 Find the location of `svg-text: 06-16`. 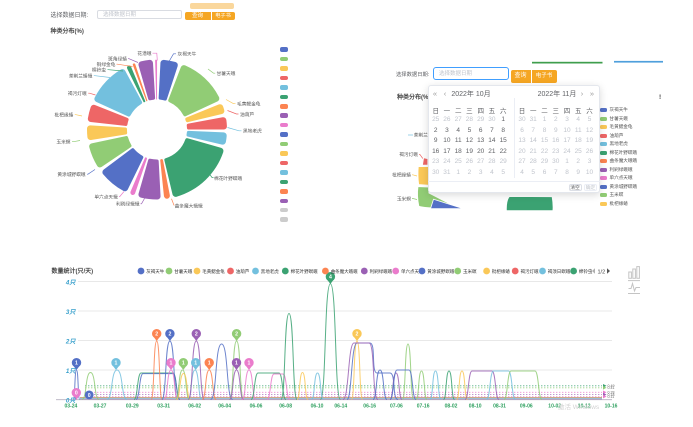

svg-text: 06-16 is located at coordinates (369, 407).